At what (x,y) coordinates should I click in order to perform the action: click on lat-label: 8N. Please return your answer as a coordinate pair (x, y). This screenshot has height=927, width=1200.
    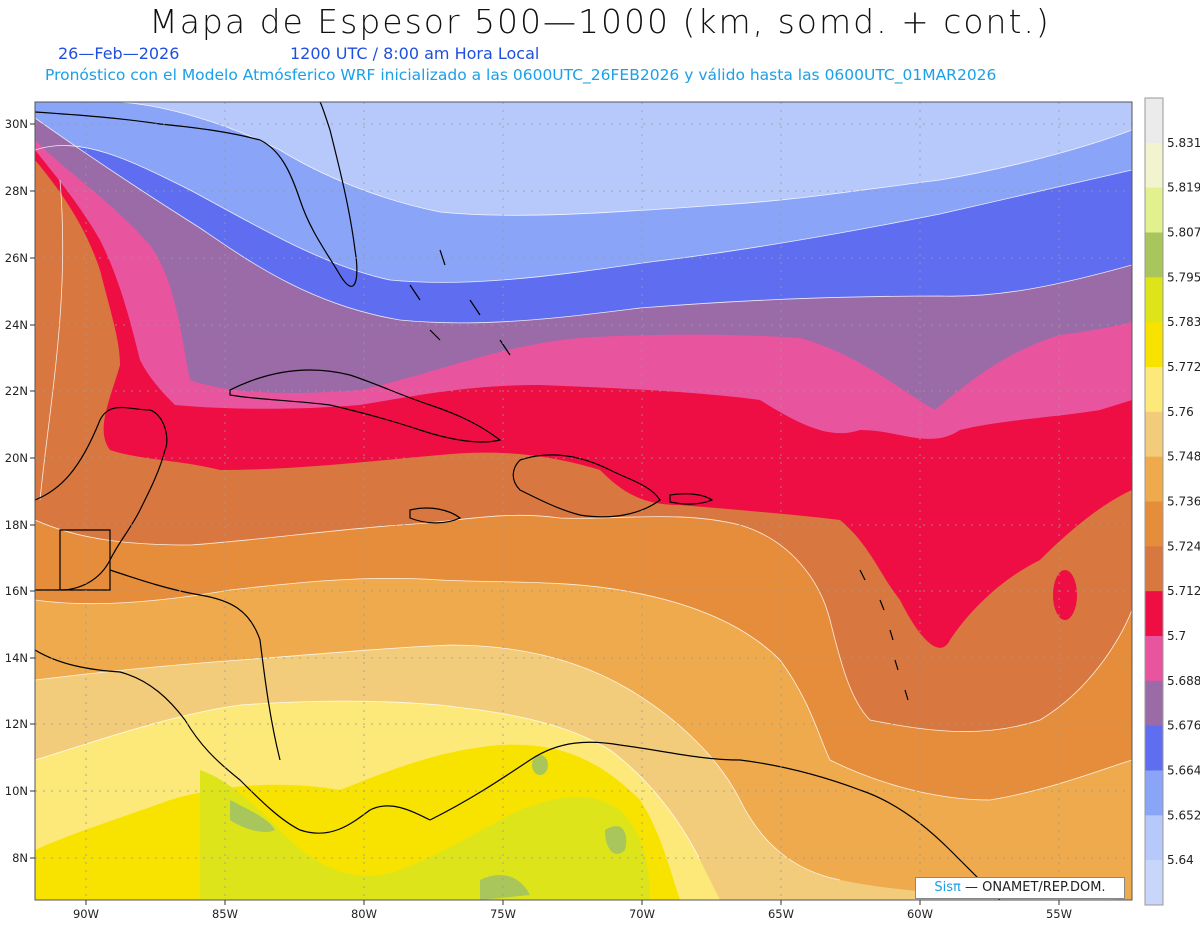
    Looking at the image, I should click on (20, 858).